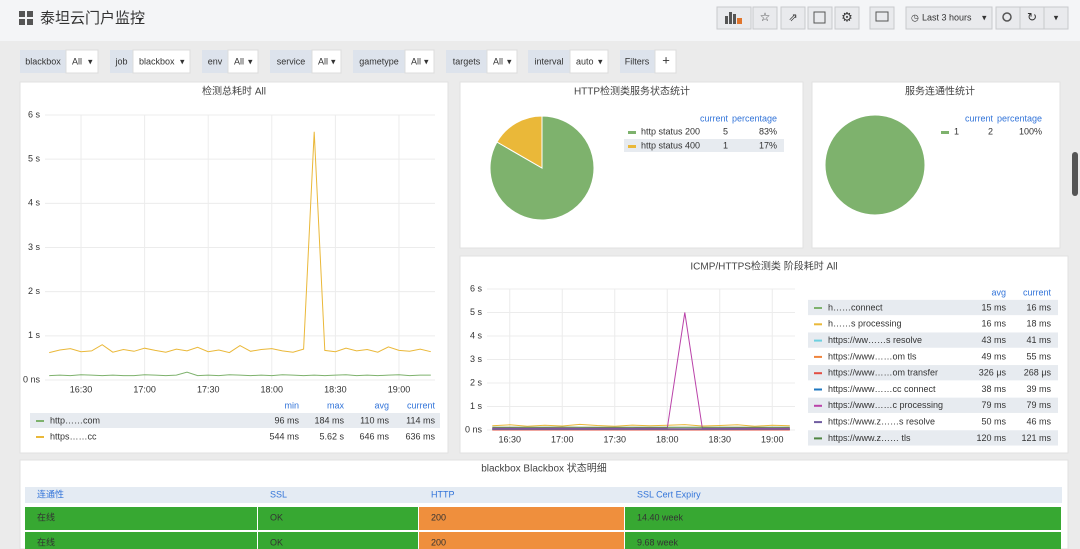  I want to click on time-range: Last 3 hours, so click(947, 17).